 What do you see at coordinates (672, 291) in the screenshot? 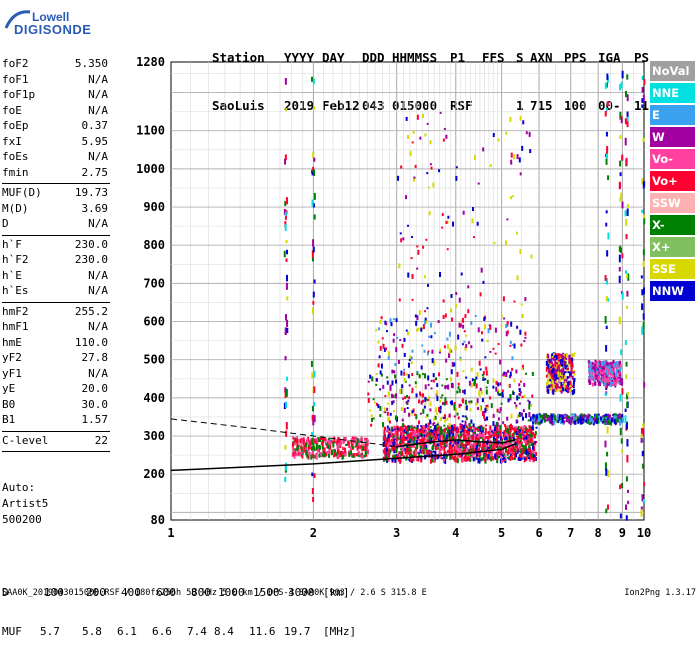
I see `legend-nnw: NNW` at bounding box center [672, 291].